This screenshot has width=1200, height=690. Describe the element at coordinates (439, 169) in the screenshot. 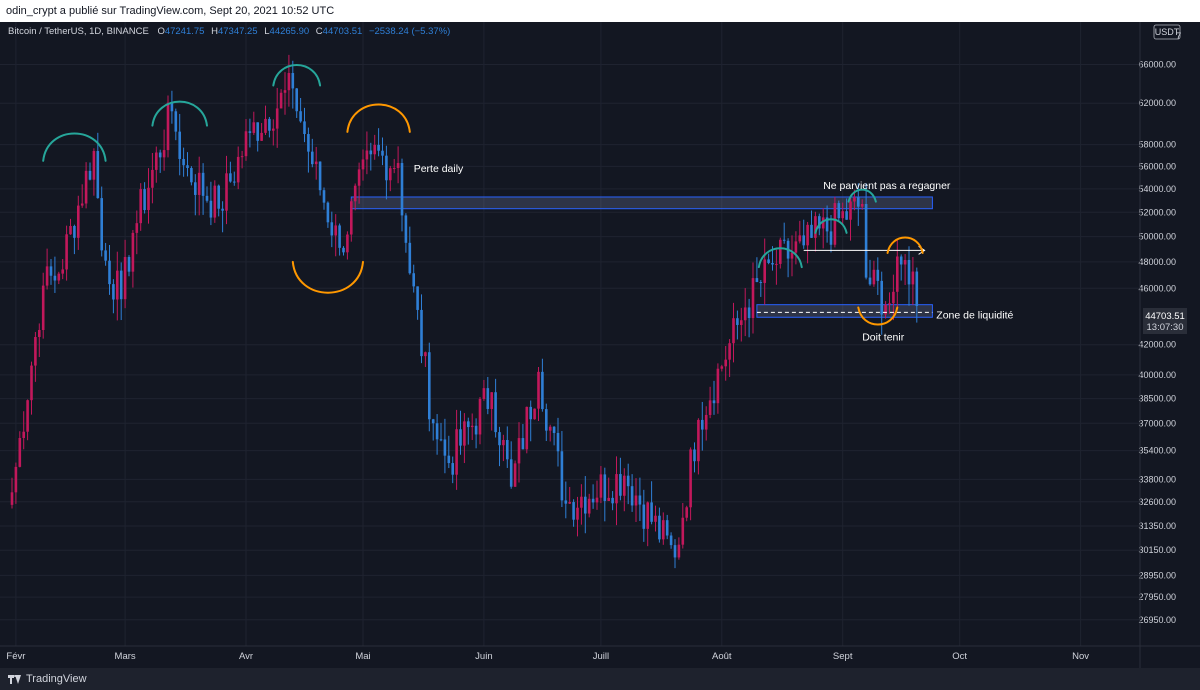

I see `annotation-perte-daily: Perte daily` at that location.